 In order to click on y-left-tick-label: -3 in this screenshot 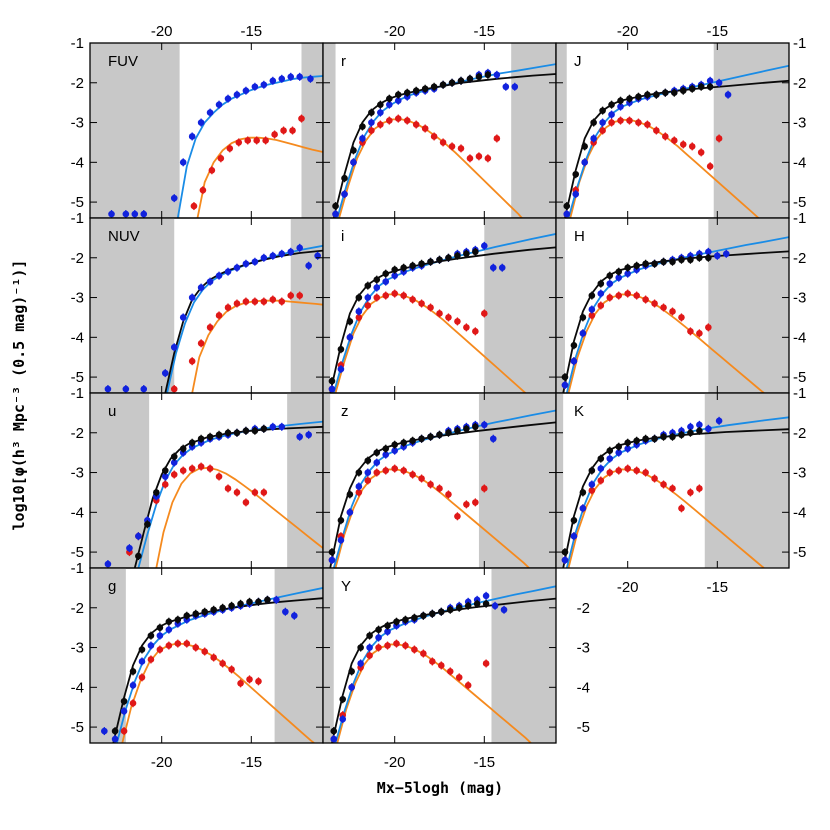, I will do `click(77, 123)`.